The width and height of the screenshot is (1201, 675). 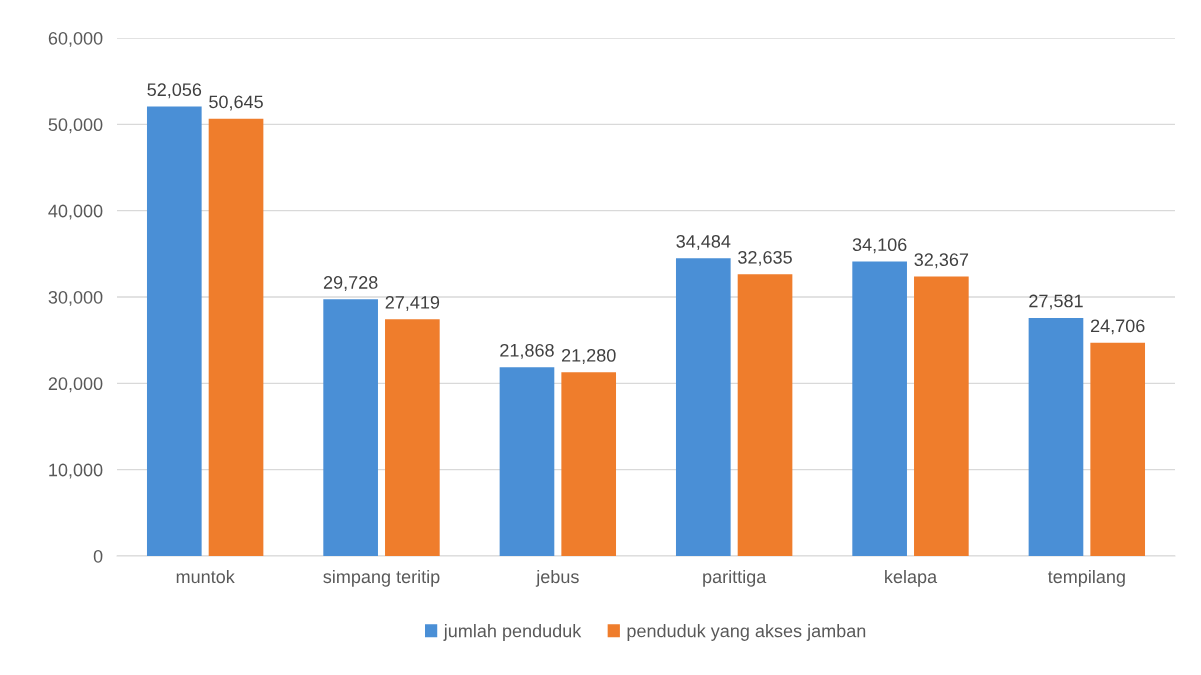 I want to click on data-label: 34,106, so click(x=879, y=246).